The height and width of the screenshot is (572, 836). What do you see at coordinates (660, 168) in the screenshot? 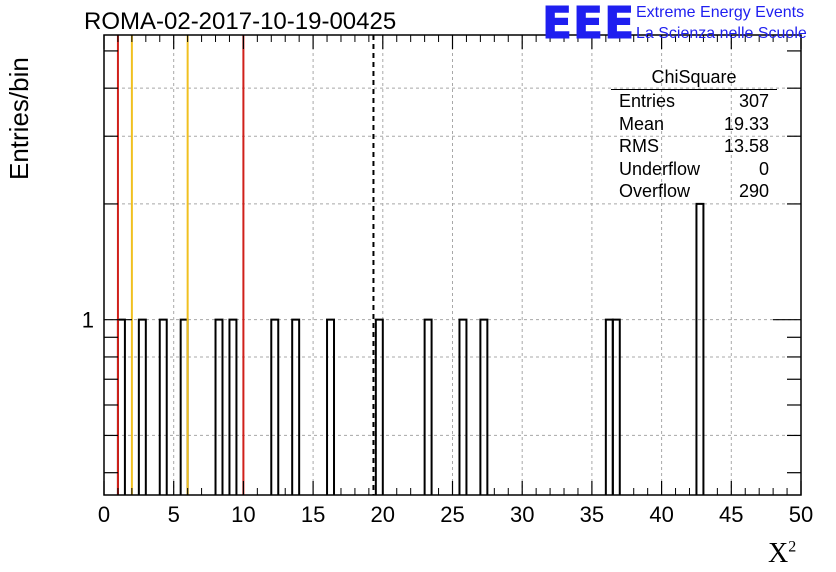
I see `stats-label: Underflow` at bounding box center [660, 168].